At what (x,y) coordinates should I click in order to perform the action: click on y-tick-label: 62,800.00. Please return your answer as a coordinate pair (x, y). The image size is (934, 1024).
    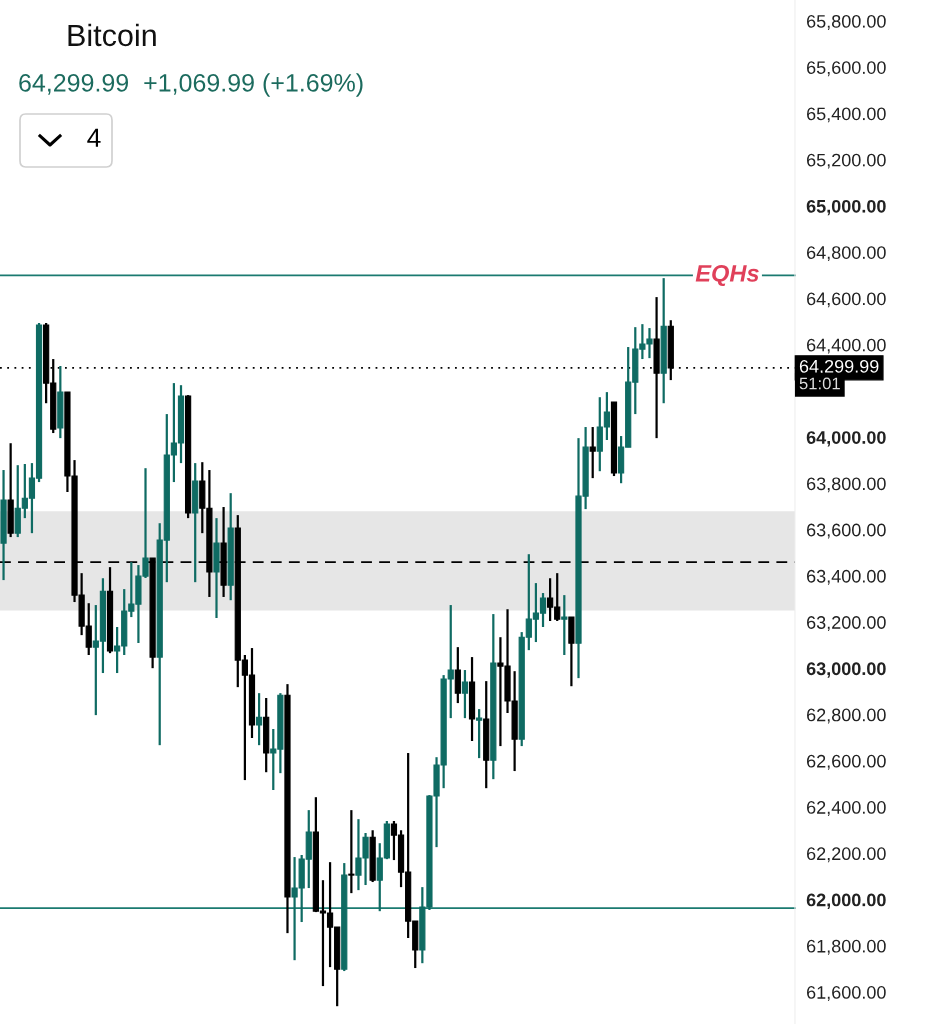
    Looking at the image, I should click on (846, 716).